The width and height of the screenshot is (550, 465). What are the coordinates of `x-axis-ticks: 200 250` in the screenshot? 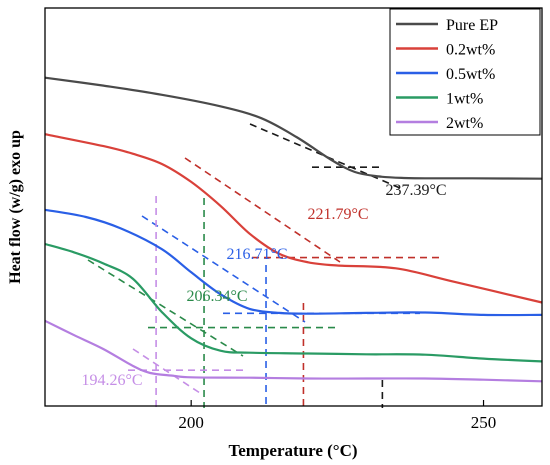 It's located at (337, 416).